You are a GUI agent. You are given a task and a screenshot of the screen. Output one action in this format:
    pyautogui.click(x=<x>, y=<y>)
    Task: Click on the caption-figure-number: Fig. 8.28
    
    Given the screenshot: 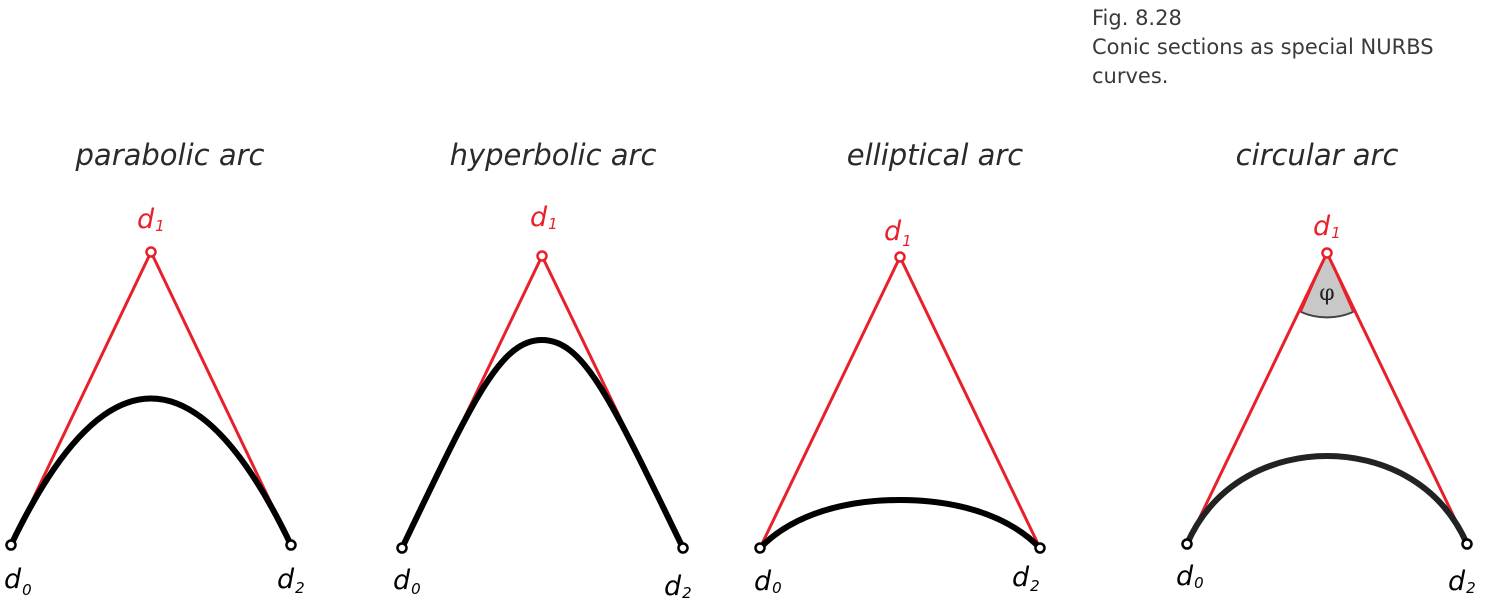 What is the action you would take?
    pyautogui.click(x=1137, y=18)
    